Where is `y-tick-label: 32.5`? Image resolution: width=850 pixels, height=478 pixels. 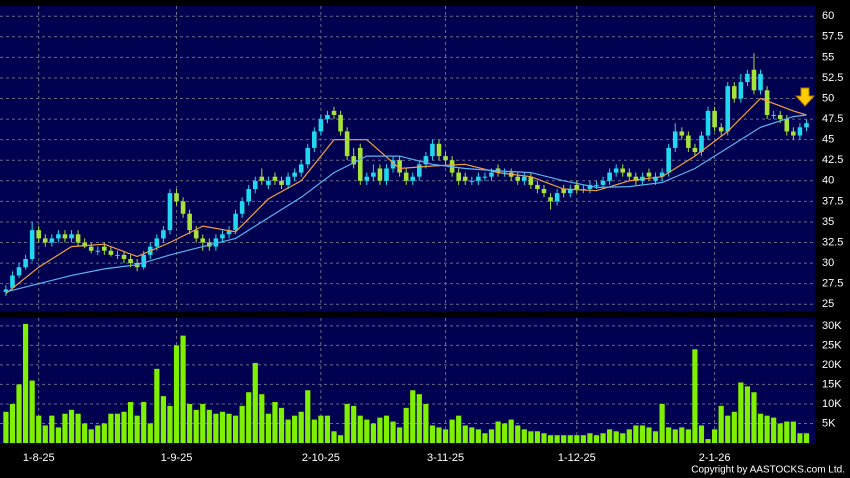 y-tick-label: 32.5 is located at coordinates (832, 242).